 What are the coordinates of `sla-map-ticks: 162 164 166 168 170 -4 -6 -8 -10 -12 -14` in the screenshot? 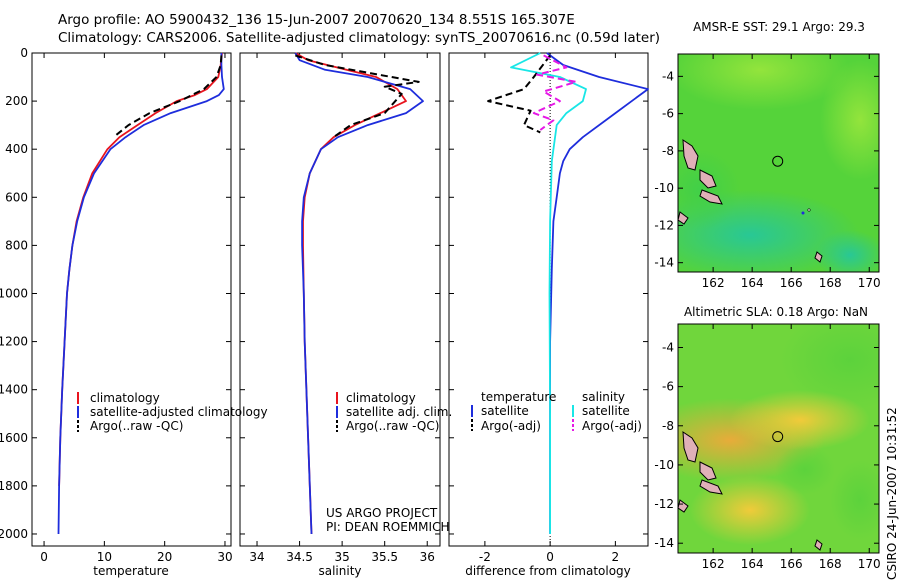 It's located at (767, 447).